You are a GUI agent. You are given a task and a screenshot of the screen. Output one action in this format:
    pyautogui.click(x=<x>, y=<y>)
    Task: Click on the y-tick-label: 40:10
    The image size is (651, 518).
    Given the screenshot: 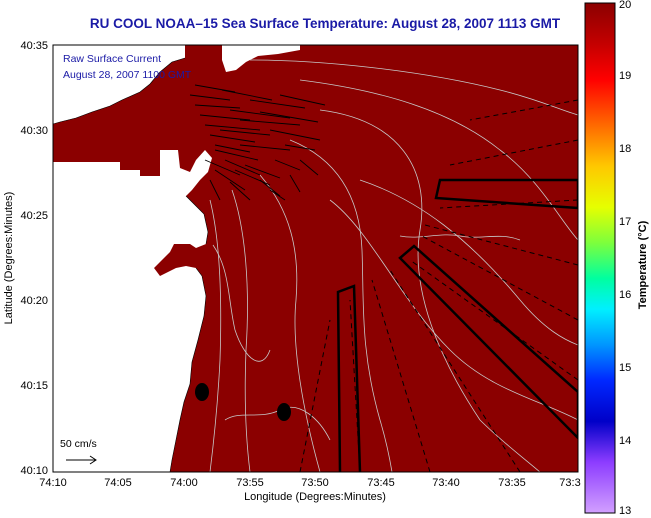 What is the action you would take?
    pyautogui.click(x=34, y=471)
    